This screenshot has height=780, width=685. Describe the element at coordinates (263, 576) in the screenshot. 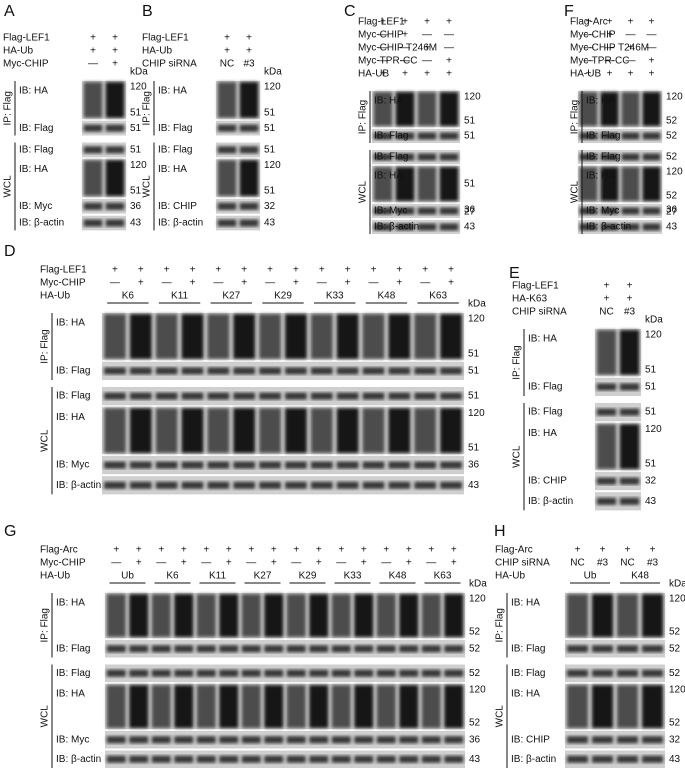

I see `ub-type-label: K27` at that location.